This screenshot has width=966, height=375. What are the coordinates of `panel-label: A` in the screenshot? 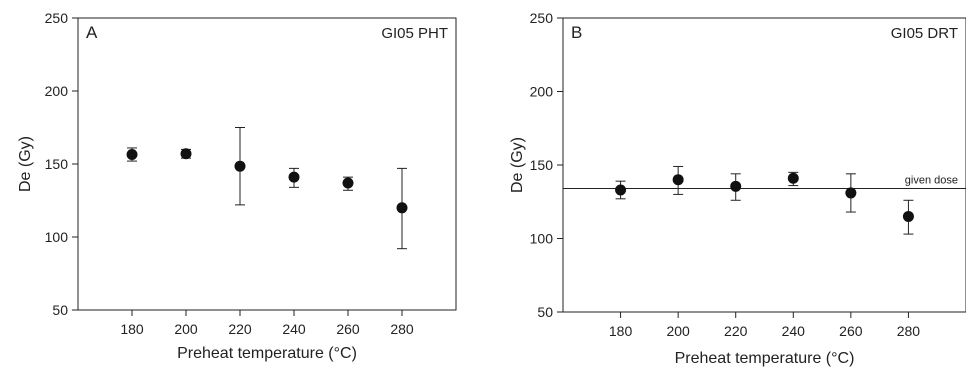 It's located at (92, 32).